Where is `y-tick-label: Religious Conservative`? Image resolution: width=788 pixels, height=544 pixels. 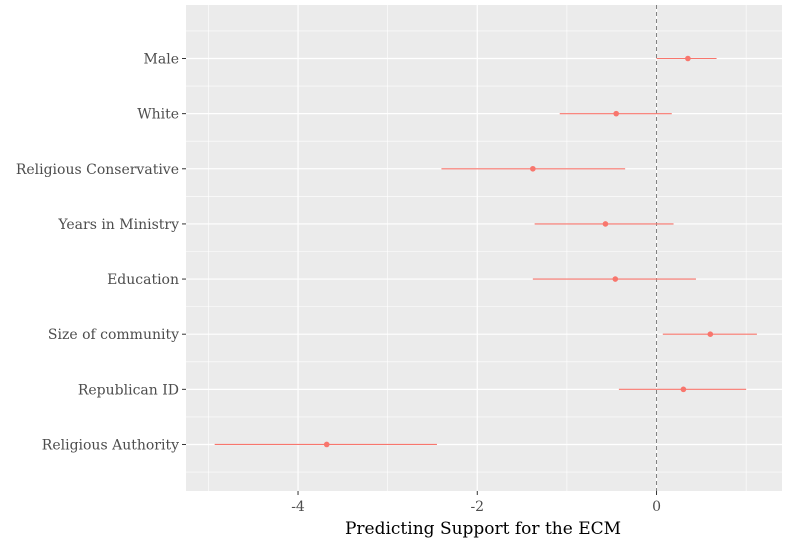 y-tick-label: Religious Conservative is located at coordinates (97, 170).